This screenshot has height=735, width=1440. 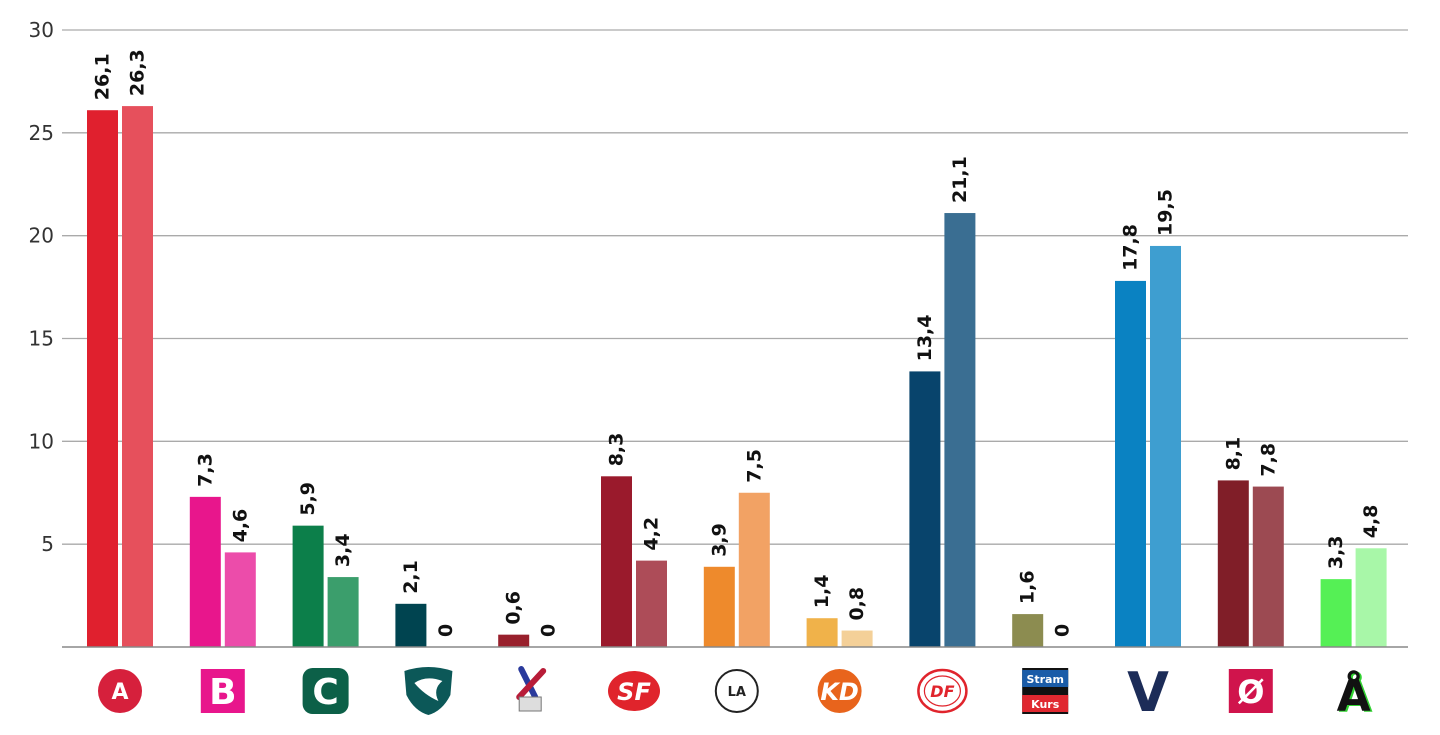 I want to click on value-label-Å-series1: 3,3, so click(x=1336, y=552).